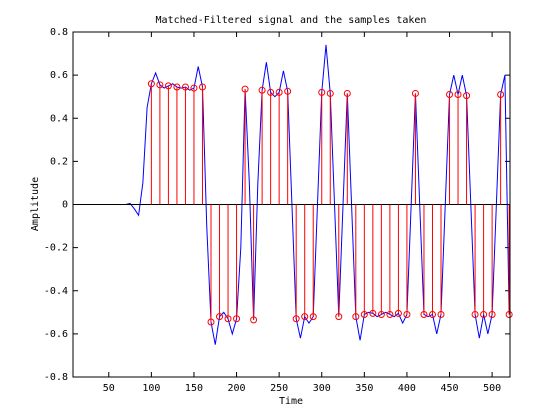 The image size is (560, 420). I want to click on x-tick-label: 350, so click(364, 388).